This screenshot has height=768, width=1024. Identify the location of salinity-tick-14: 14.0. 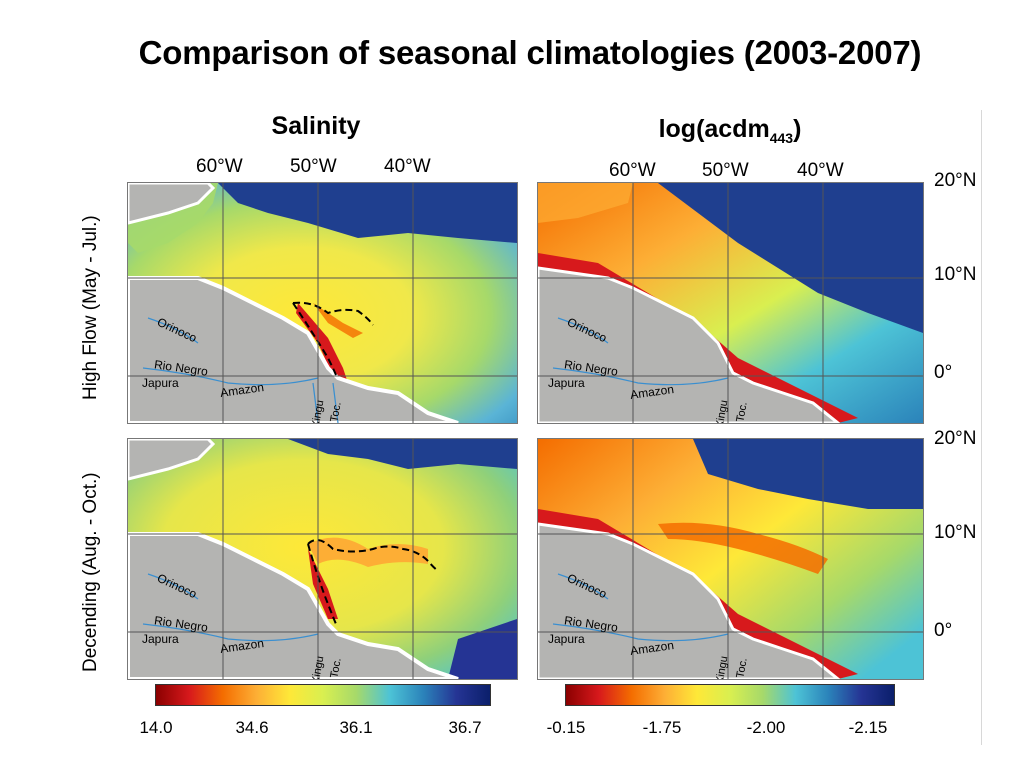
(156, 727).